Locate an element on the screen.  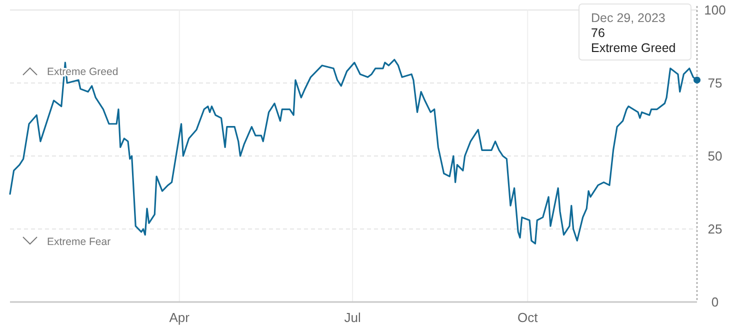
annotation: Extreme Fear is located at coordinates (79, 242).